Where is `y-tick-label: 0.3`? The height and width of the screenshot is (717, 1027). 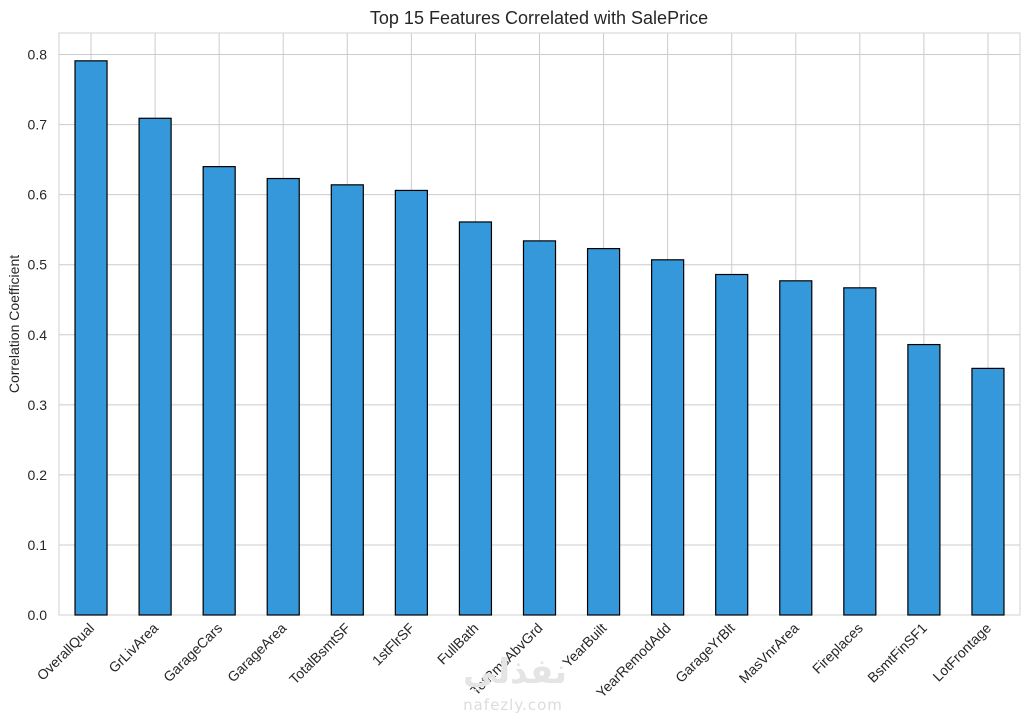
y-tick-label: 0.3 is located at coordinates (38, 405).